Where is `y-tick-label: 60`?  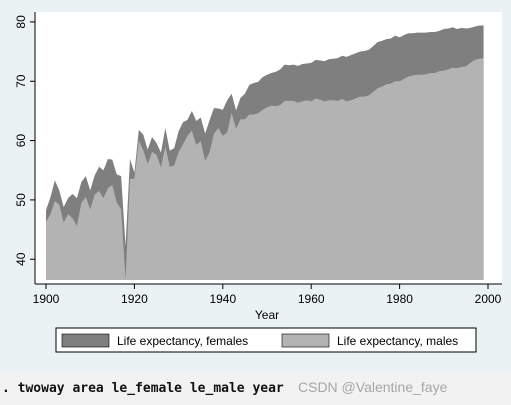 y-tick-label: 60 is located at coordinates (21, 141).